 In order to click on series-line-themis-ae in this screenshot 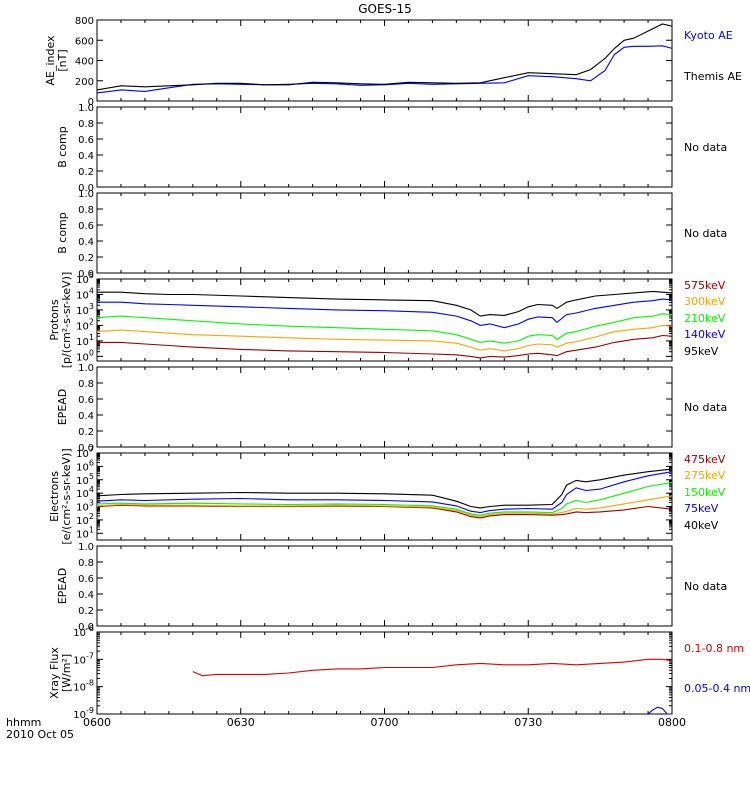, I will do `click(384, 57)`.